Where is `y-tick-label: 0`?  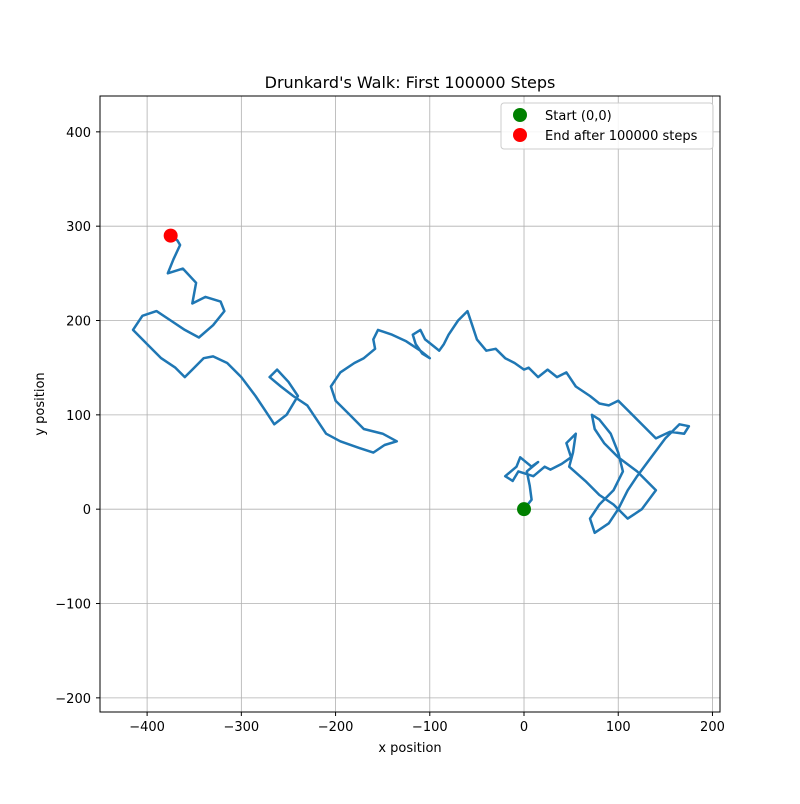
y-tick-label: 0 is located at coordinates (87, 510).